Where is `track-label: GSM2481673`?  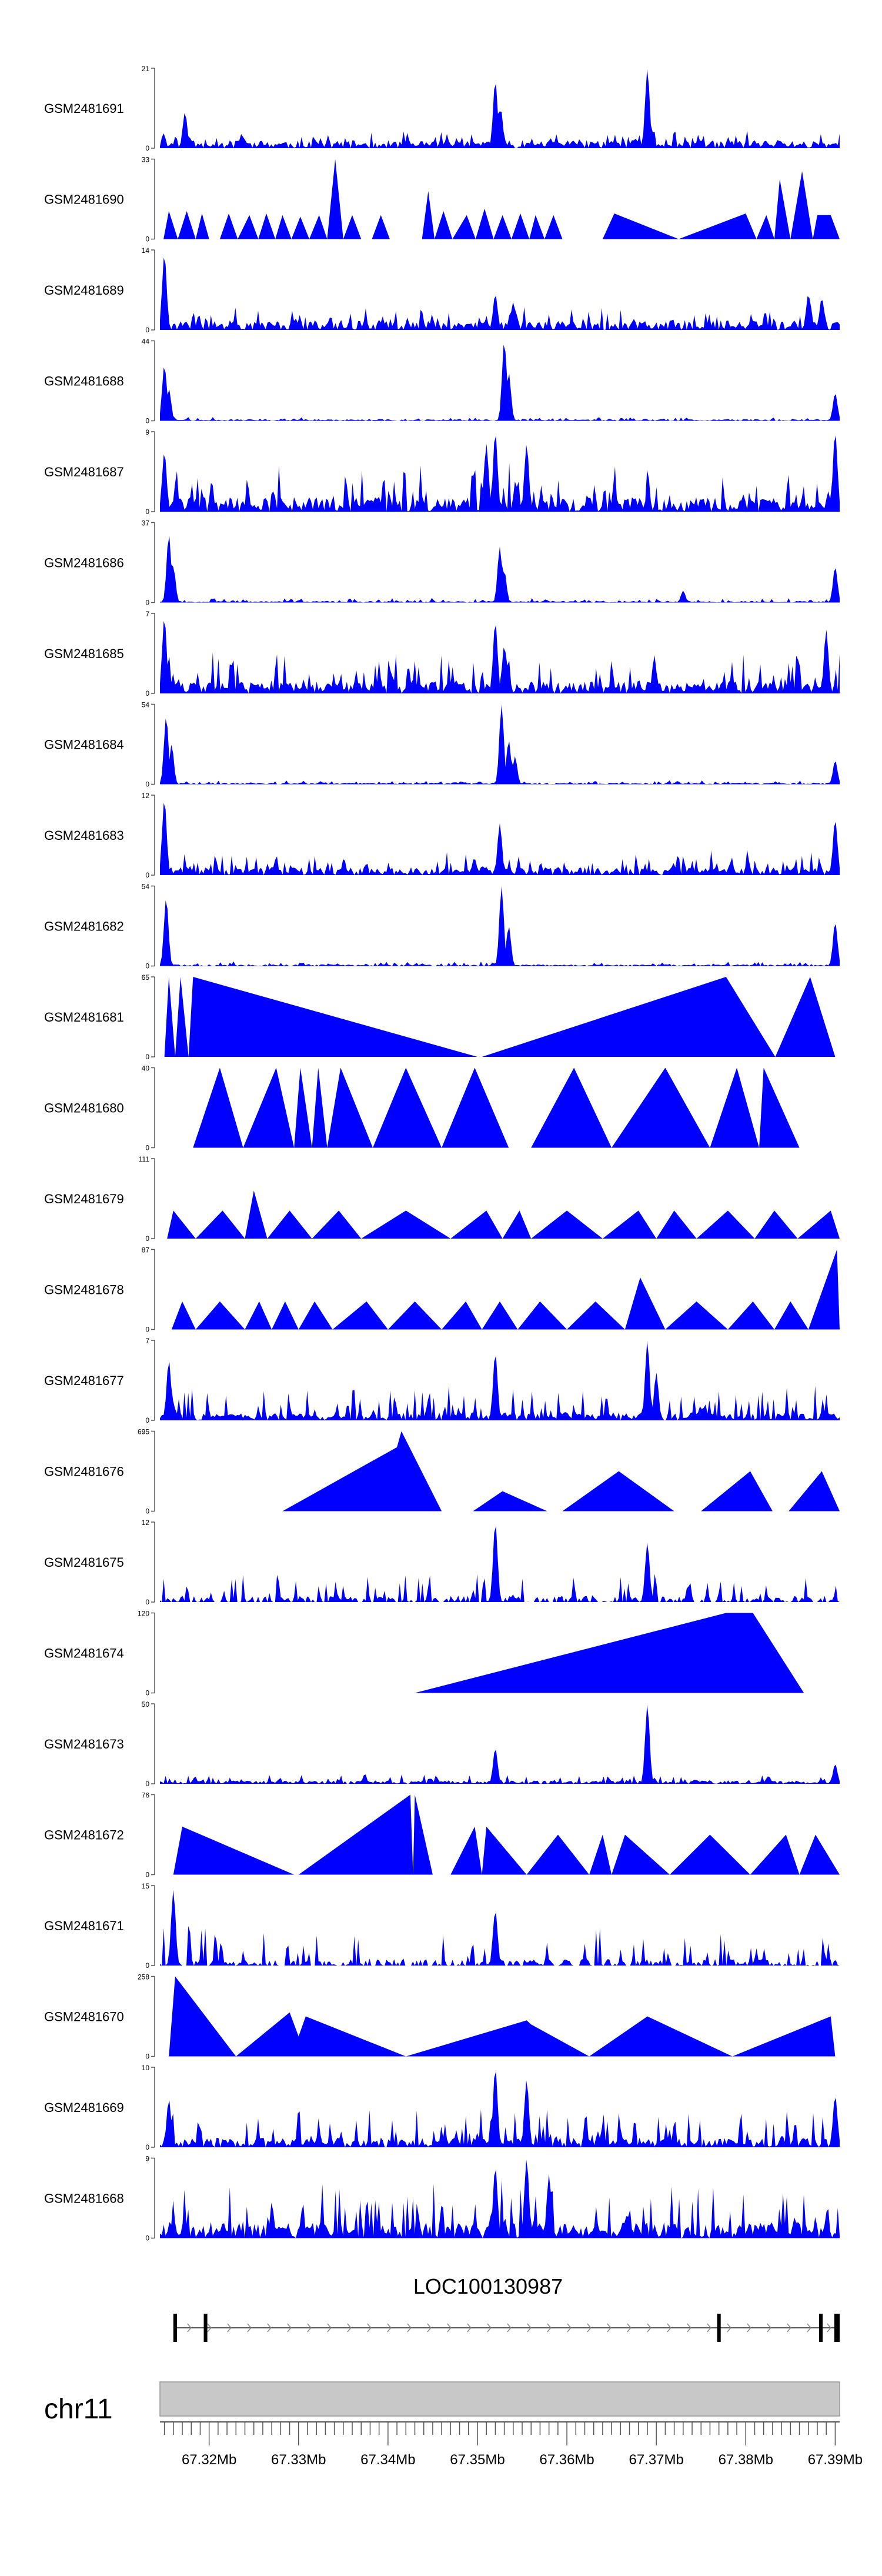
track-label: GSM2481673 is located at coordinates (84, 1744).